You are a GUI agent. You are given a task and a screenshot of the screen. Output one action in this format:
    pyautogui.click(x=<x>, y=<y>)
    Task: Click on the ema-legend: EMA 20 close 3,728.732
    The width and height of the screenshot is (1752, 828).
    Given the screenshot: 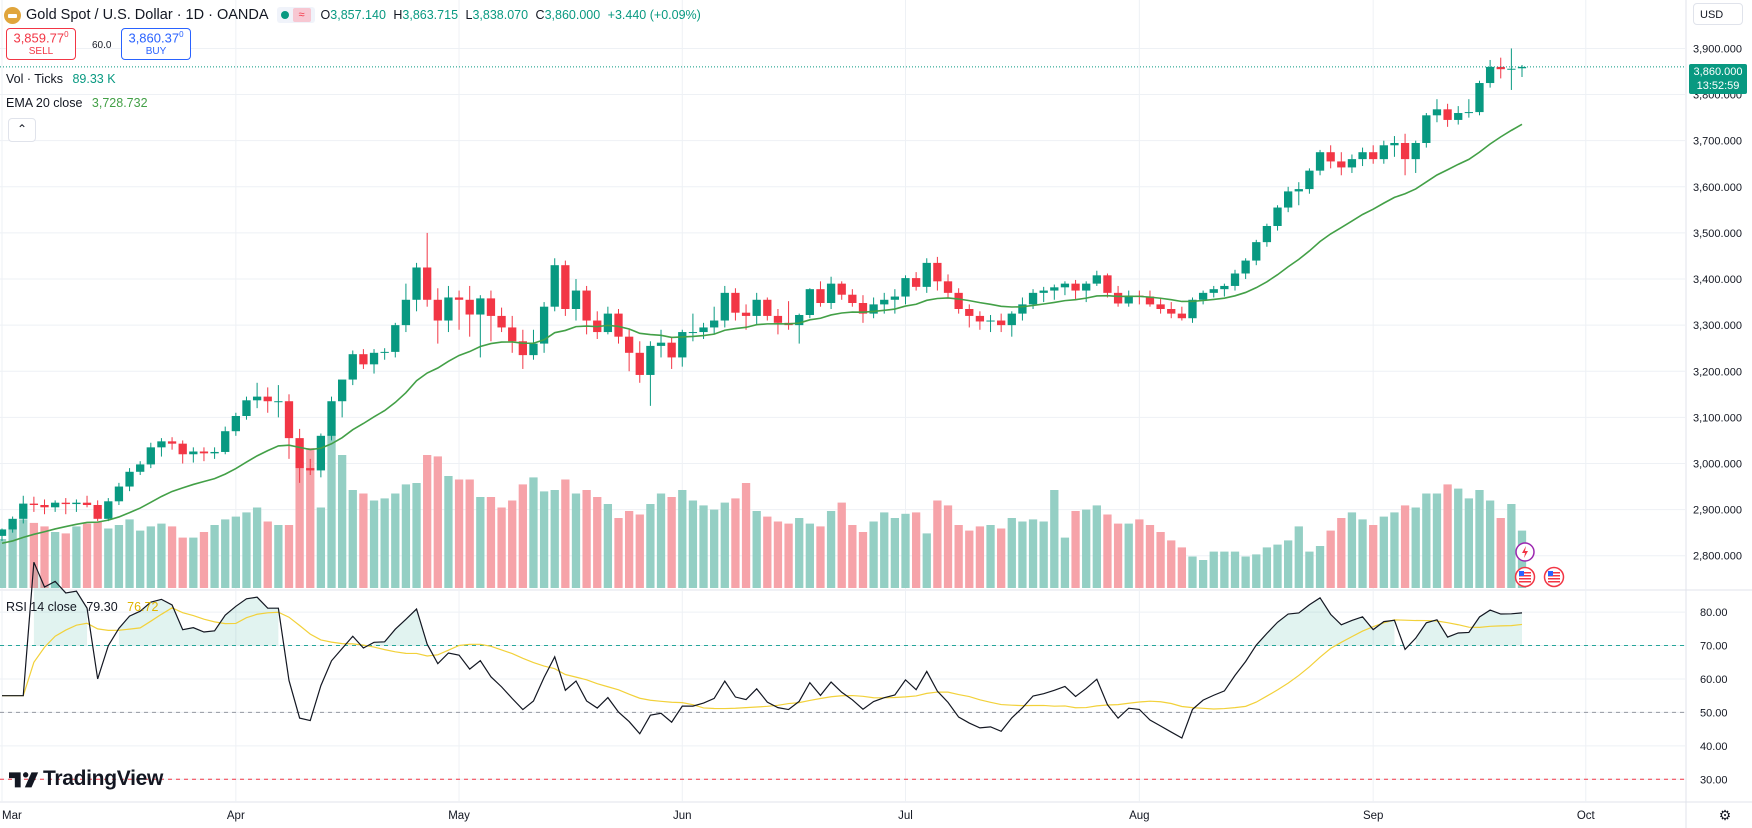 What is the action you would take?
    pyautogui.click(x=77, y=103)
    